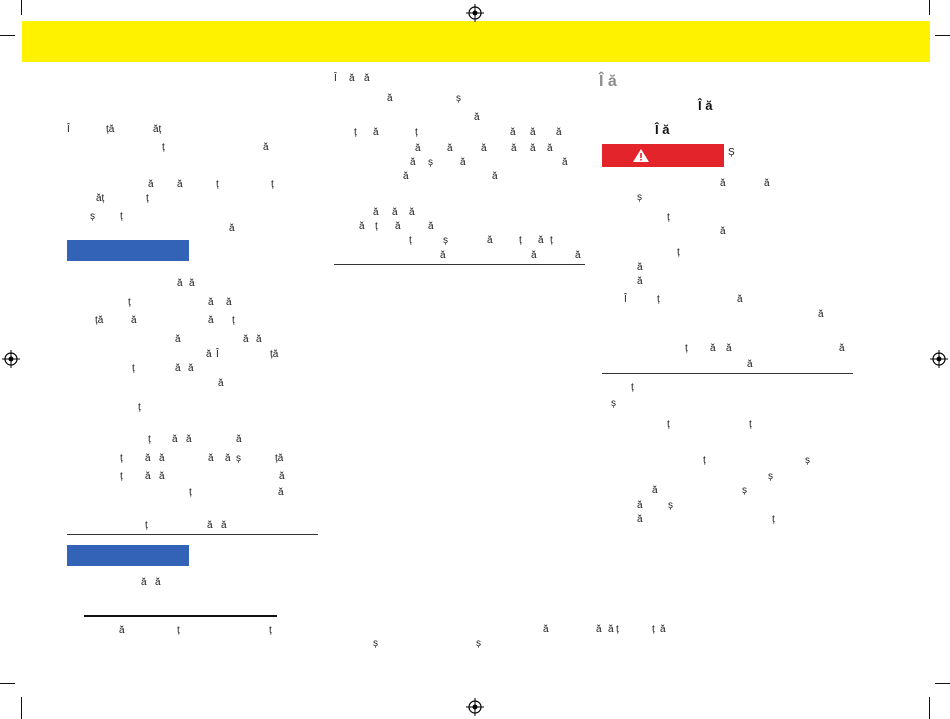 This screenshot has width=950, height=719. Describe the element at coordinates (180, 616) in the screenshot. I see `footnote-rule` at that location.